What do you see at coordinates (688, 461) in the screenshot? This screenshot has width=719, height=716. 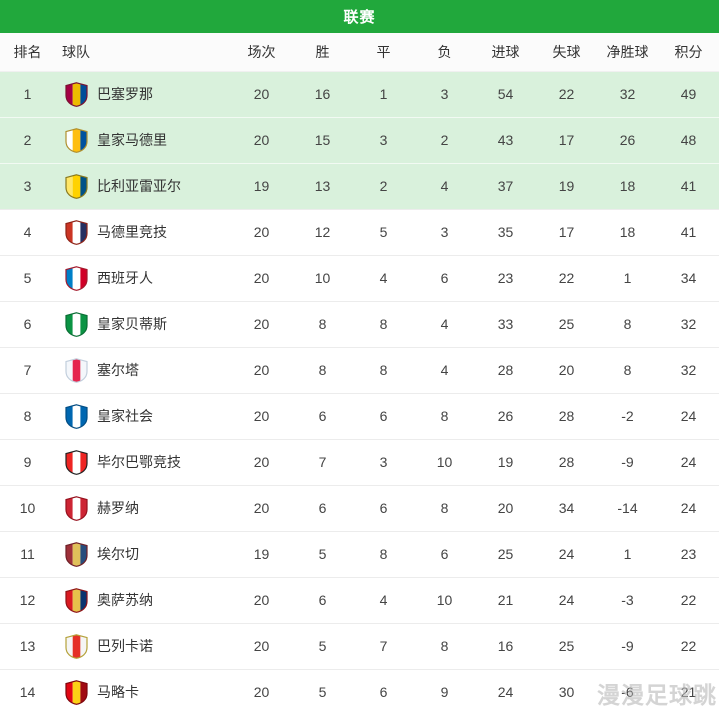 I see `points-cell: 24` at bounding box center [688, 461].